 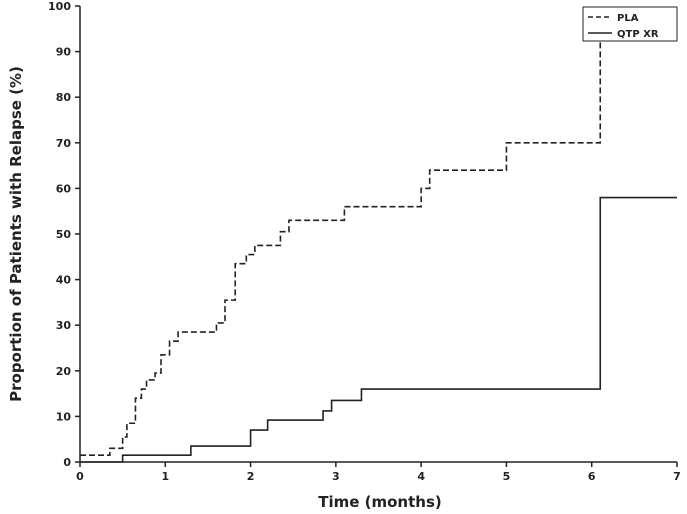 What do you see at coordinates (251, 476) in the screenshot?
I see `x-tick-label: 2` at bounding box center [251, 476].